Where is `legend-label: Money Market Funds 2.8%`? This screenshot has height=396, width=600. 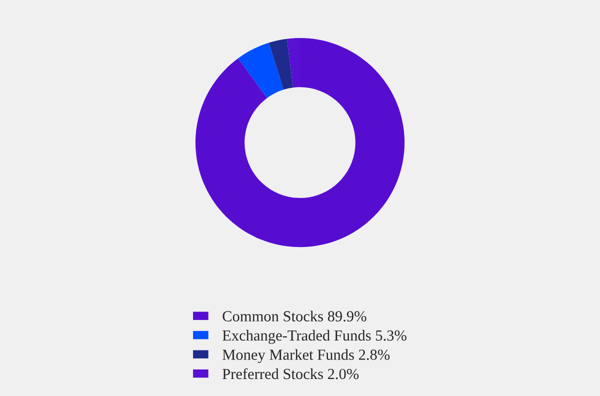
legend-label: Money Market Funds 2.8% is located at coordinates (306, 356).